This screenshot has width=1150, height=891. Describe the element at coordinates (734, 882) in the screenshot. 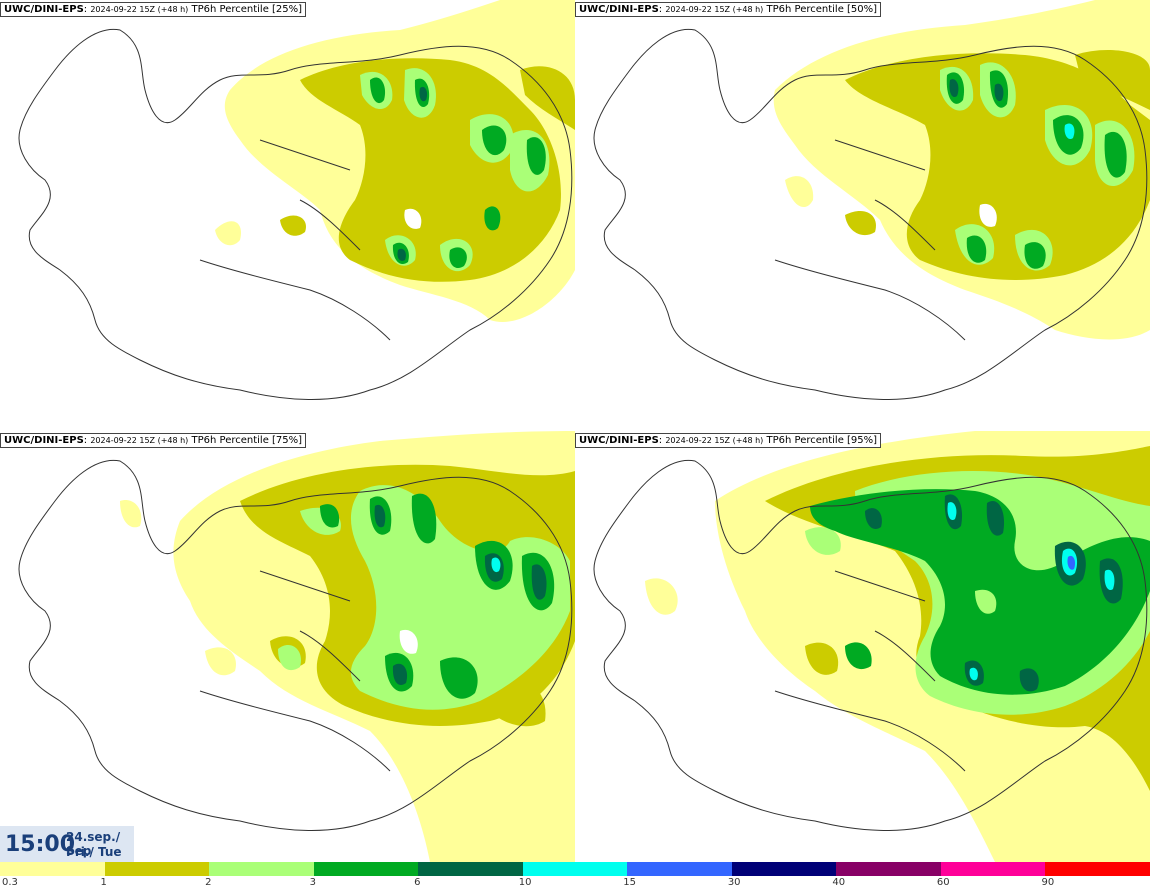

I see `legend-tick-label: 30` at that location.